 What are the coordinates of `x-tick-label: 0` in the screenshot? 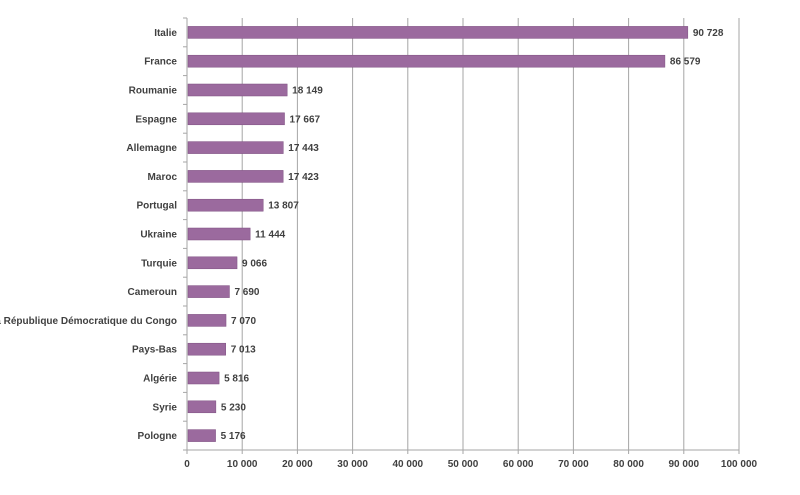 It's located at (187, 464).